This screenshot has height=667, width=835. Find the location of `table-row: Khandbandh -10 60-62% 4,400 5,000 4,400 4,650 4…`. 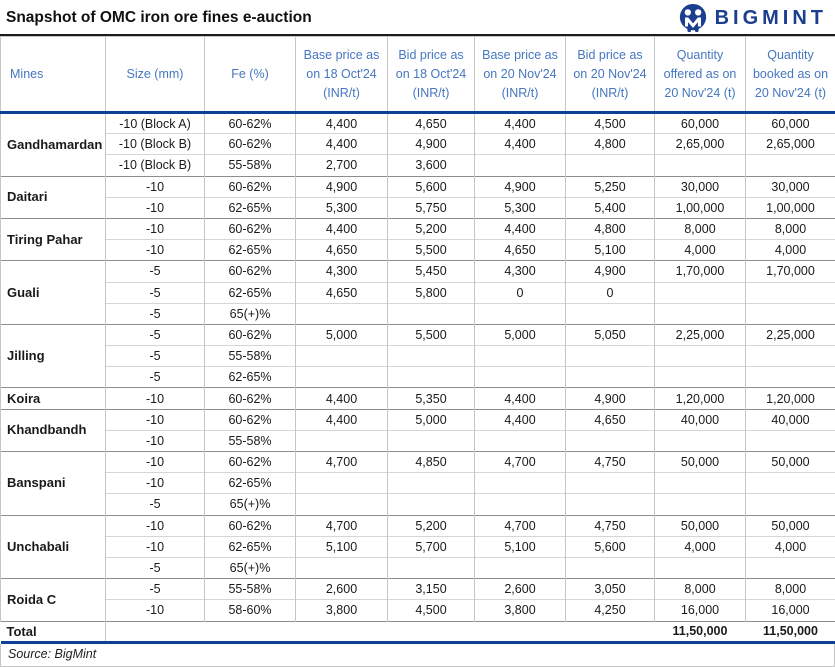

table-row: Khandbandh -10 60-62% 4,400 5,000 4,400 4,650 4… is located at coordinates (417, 430).